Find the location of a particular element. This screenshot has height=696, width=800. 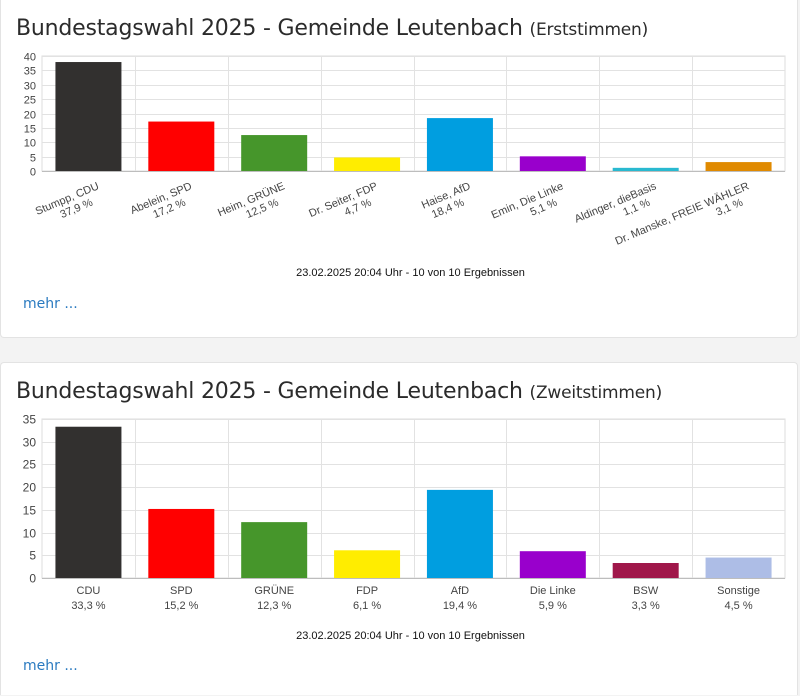

value-label: 33,3 % is located at coordinates (88, 606).